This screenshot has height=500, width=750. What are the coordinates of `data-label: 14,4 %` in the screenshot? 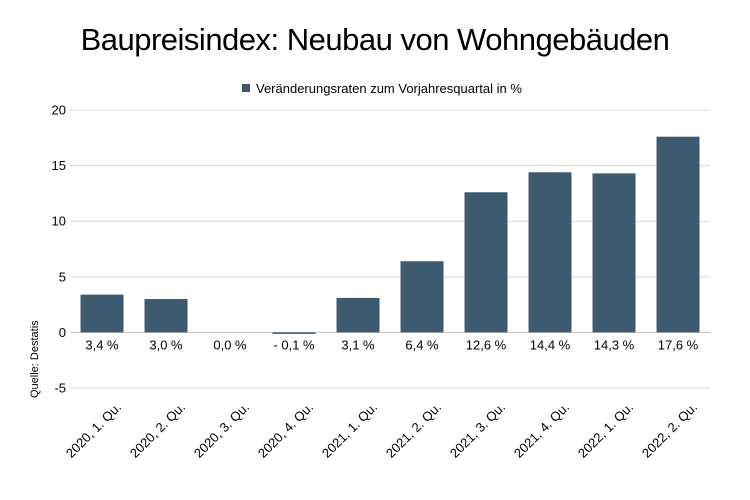 It's located at (550, 344).